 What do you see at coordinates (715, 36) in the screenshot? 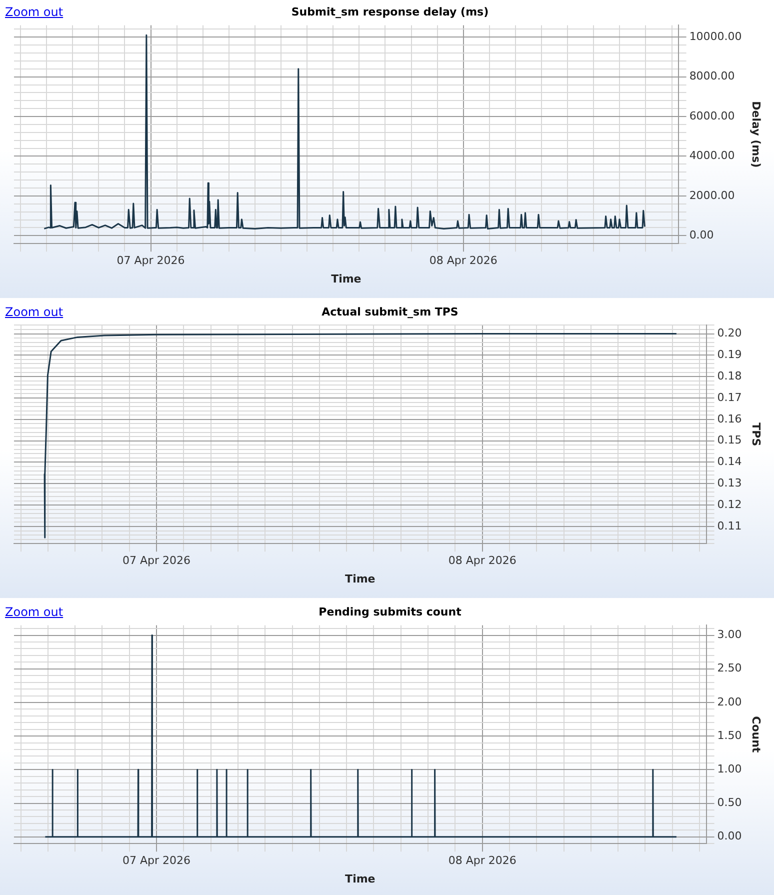
I see `y-tick-label: 10000.00` at bounding box center [715, 36].